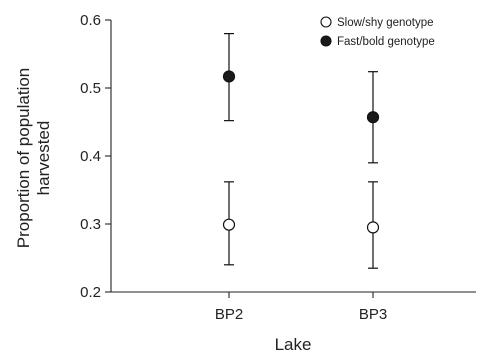  What do you see at coordinates (326, 22) in the screenshot?
I see `legend-marker-slow-shy` at bounding box center [326, 22].